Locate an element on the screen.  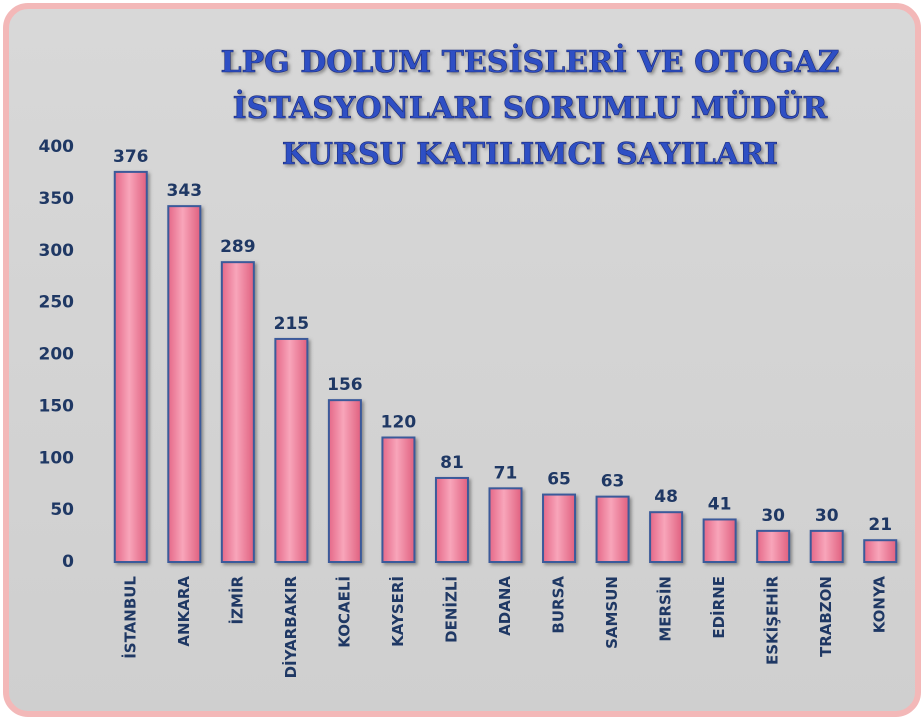
x-tick-label: KONYA is located at coordinates (880, 605).